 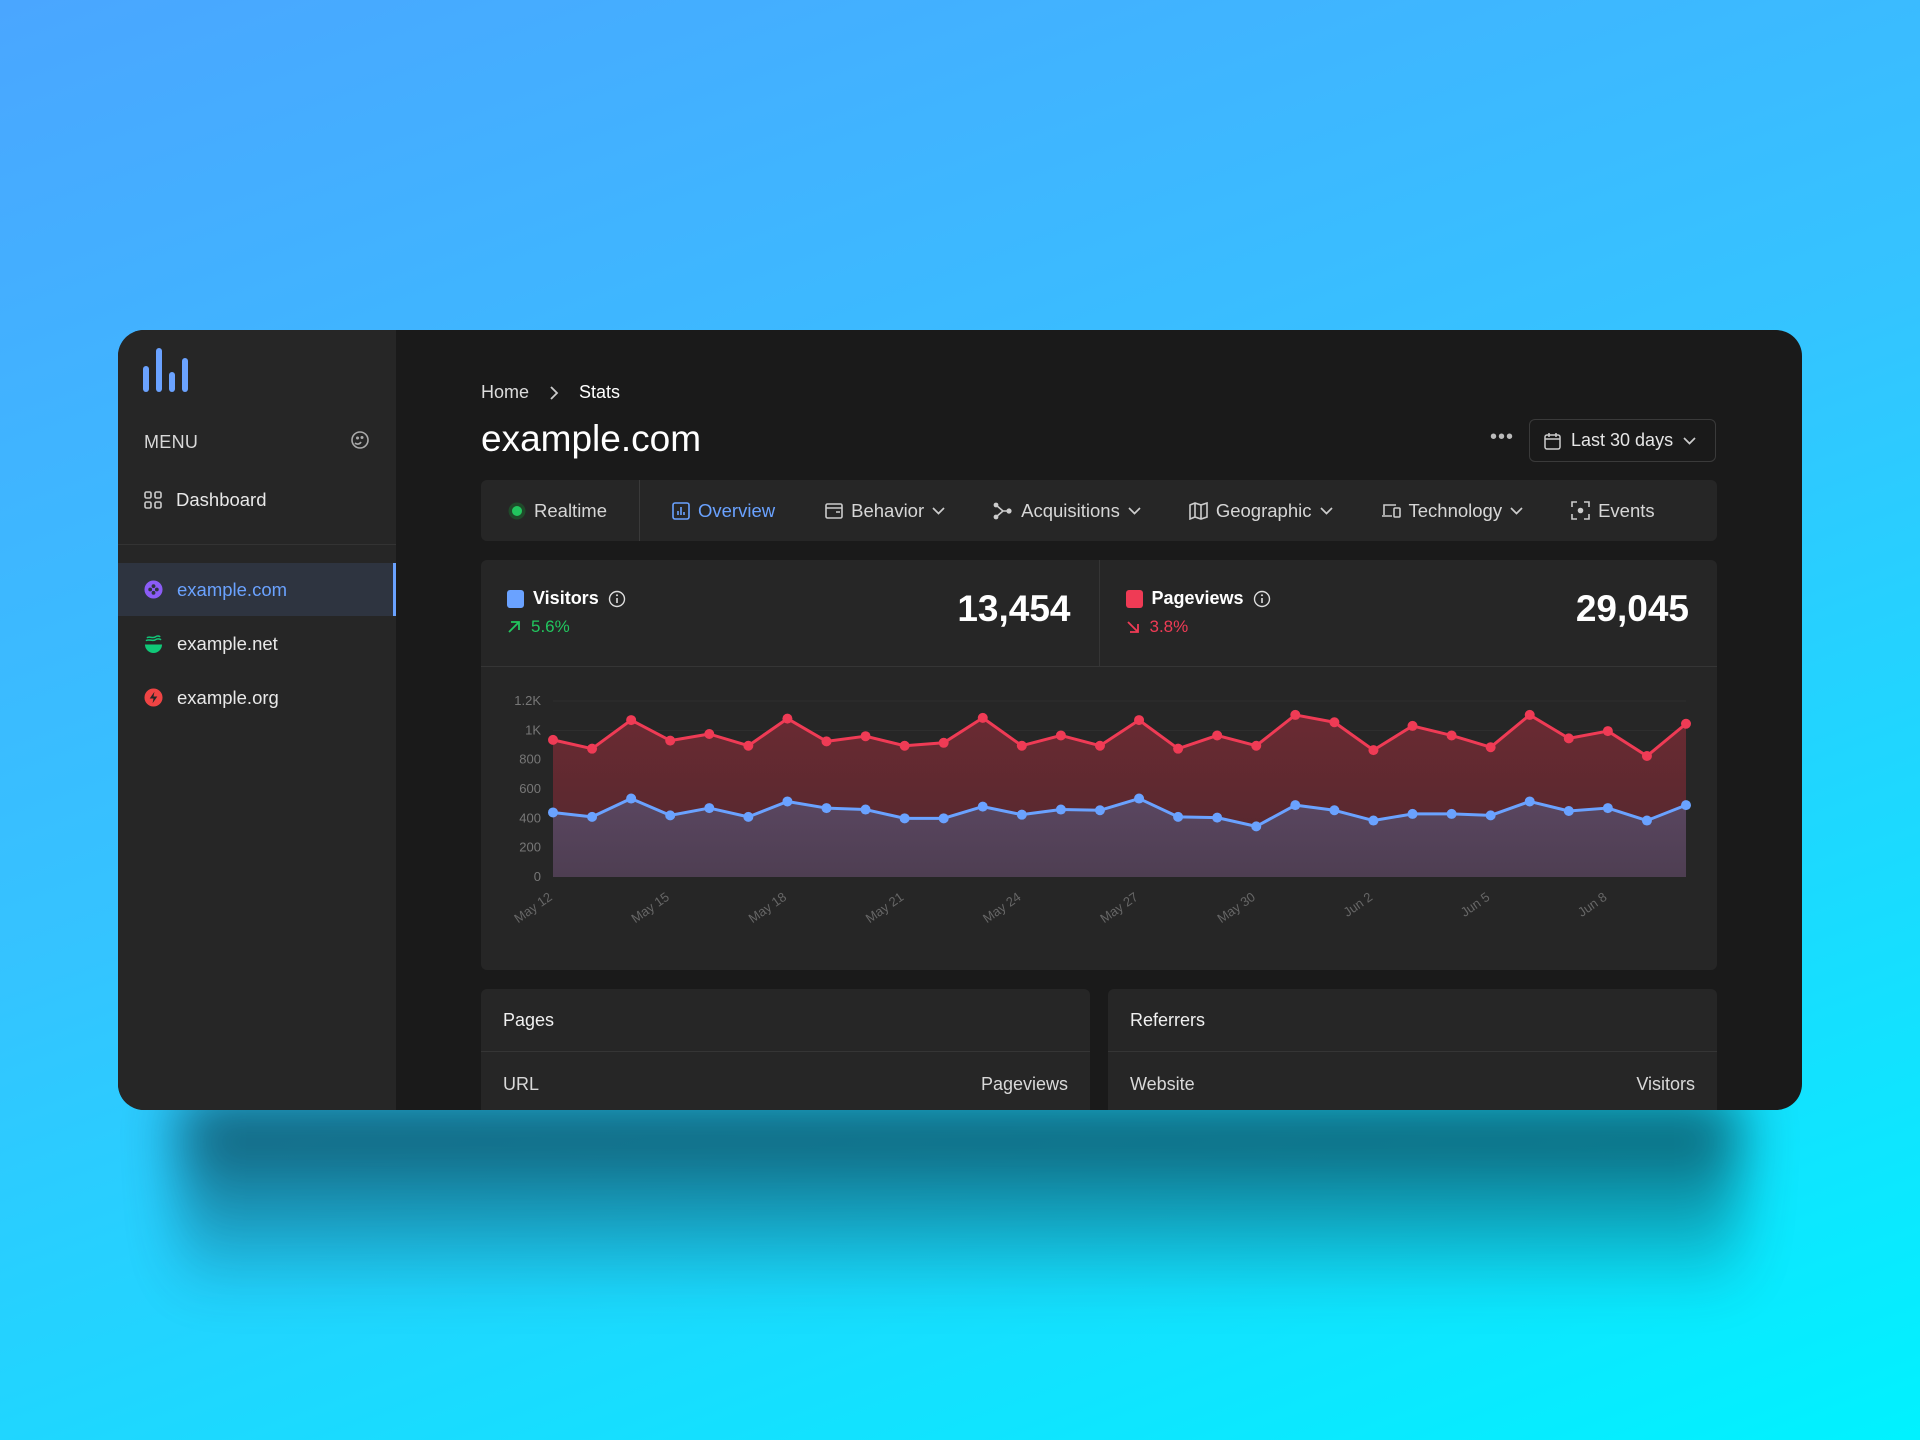 I want to click on red-bolt-icon, so click(x=153, y=697).